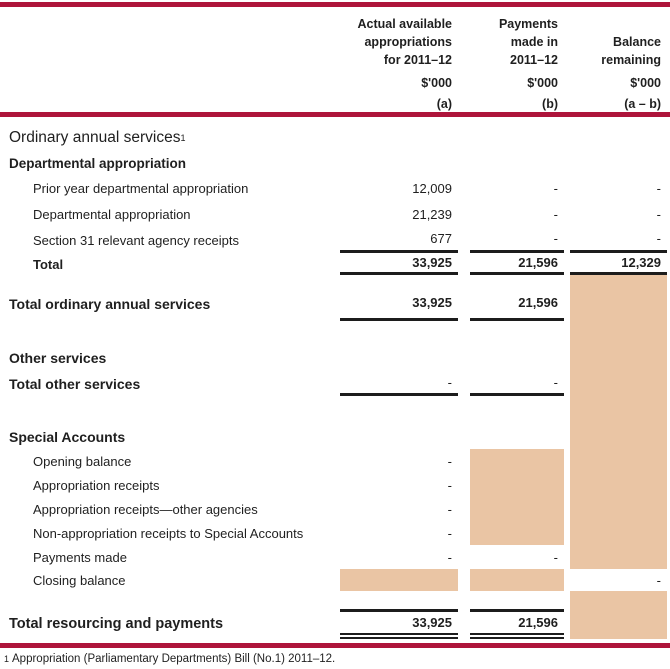 This screenshot has height=669, width=670. Describe the element at coordinates (112, 214) in the screenshot. I see `row-label: Departmental appropriation` at that location.